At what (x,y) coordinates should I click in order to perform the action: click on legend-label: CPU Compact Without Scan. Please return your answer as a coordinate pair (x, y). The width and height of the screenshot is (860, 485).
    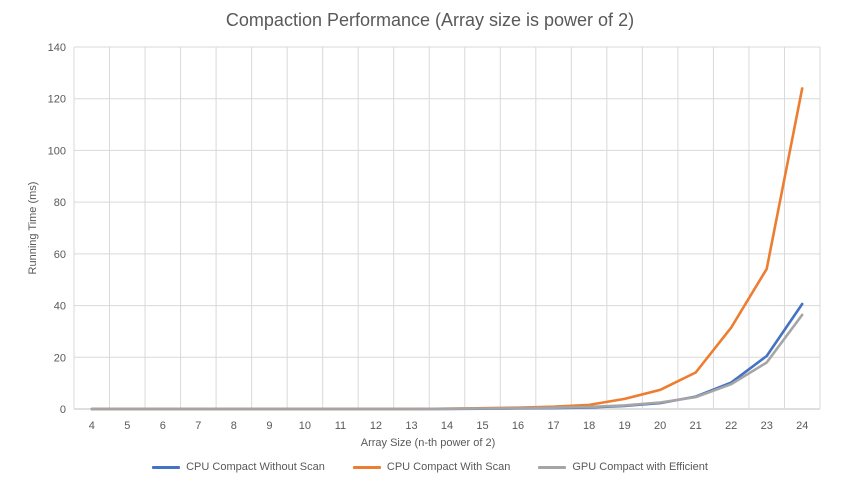
    Looking at the image, I should click on (255, 467).